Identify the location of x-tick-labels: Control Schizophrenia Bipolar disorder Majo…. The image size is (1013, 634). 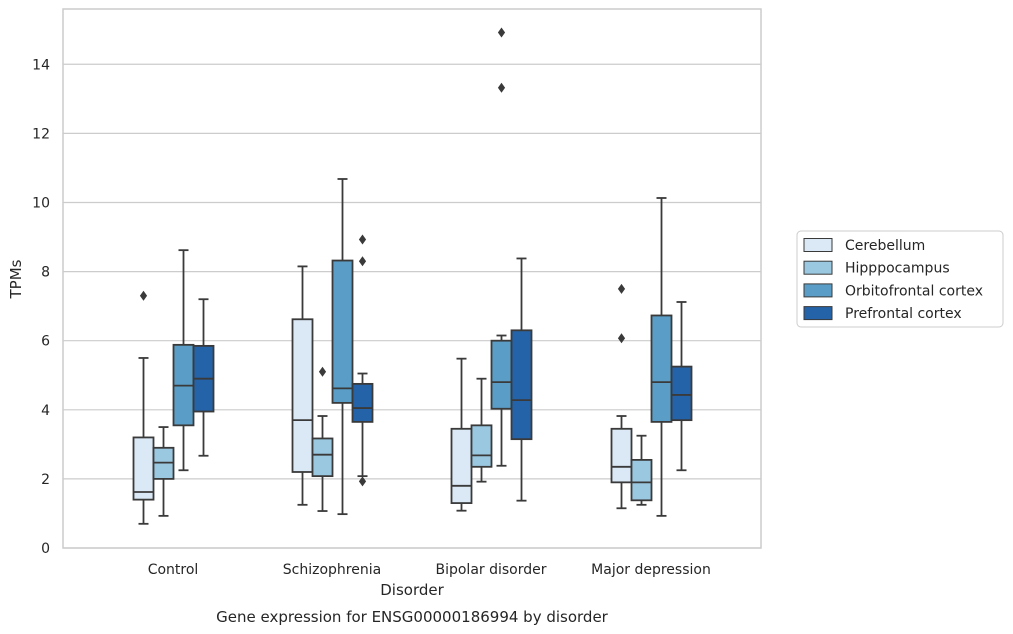
(429, 570).